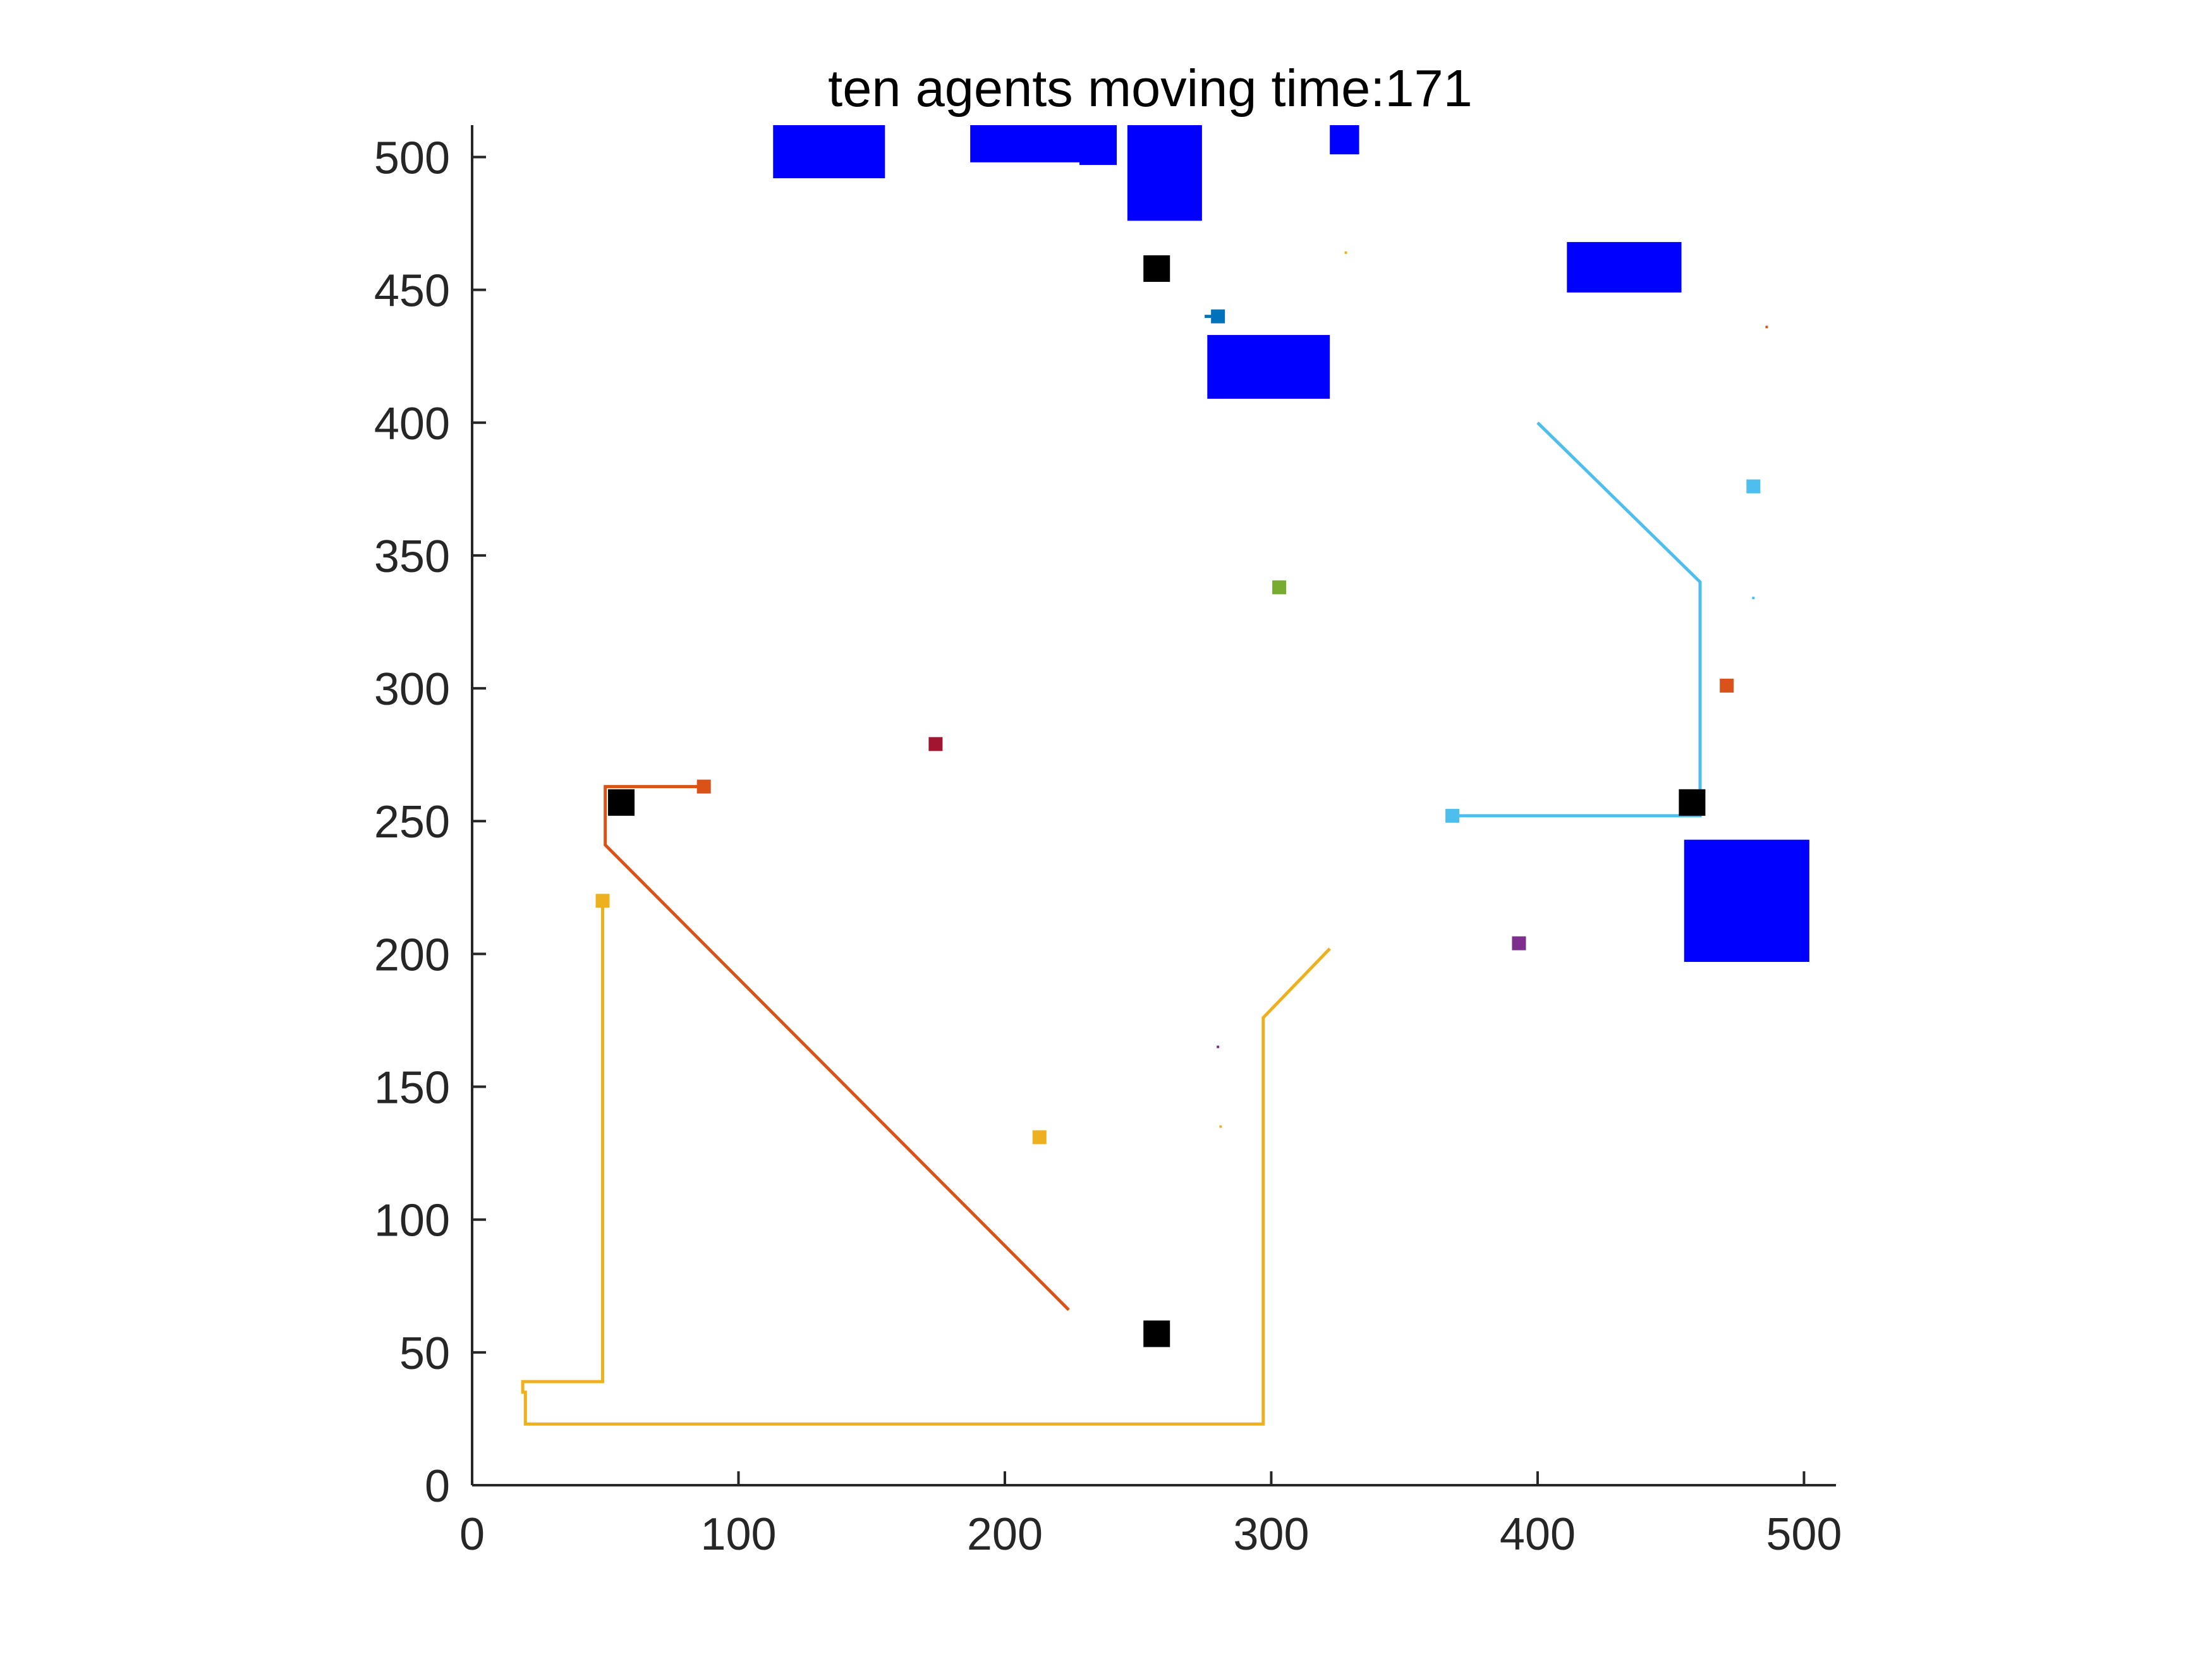 This screenshot has width=2212, height=1659. What do you see at coordinates (738, 1534) in the screenshot?
I see `x-tick-label-1: 100` at bounding box center [738, 1534].